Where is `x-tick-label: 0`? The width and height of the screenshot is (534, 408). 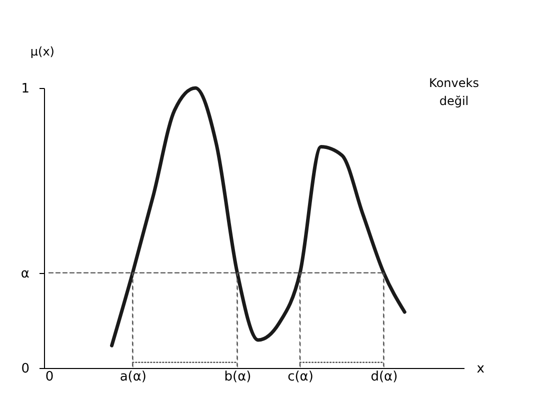 x-tick-label: 0 is located at coordinates (49, 377).